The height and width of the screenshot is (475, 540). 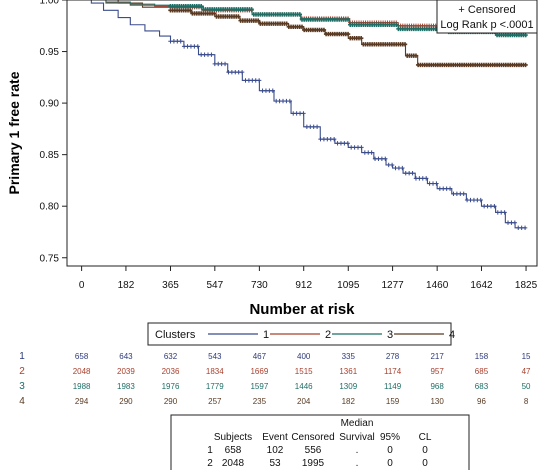 I want to click on summary-row-label: 1, so click(x=210, y=450).